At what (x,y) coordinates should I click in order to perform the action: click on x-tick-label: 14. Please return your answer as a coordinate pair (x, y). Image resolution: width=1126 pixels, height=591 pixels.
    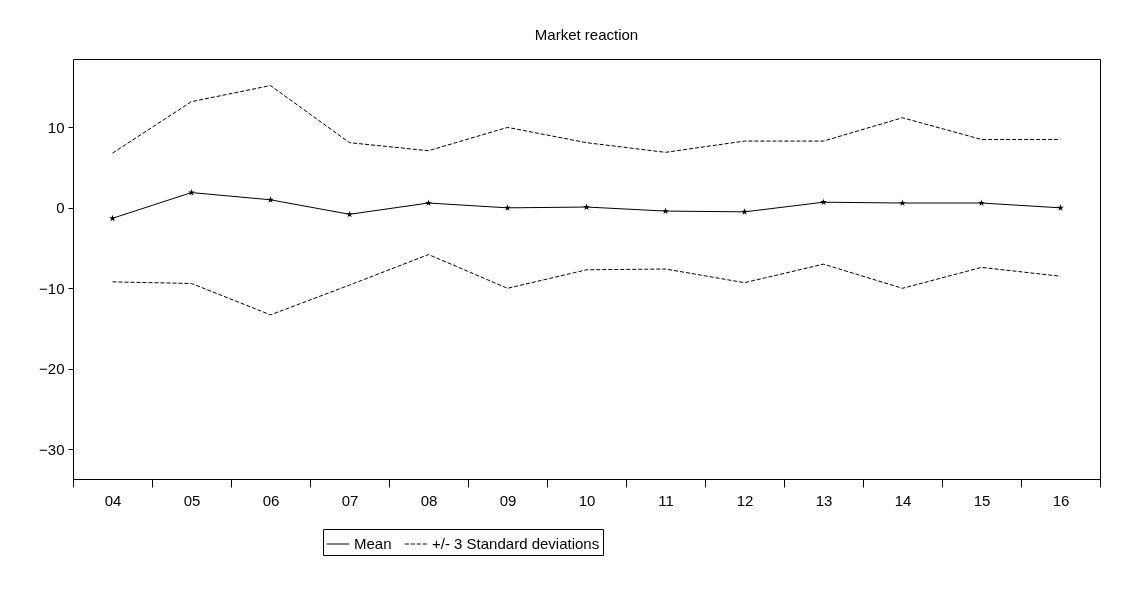
    Looking at the image, I should click on (903, 500).